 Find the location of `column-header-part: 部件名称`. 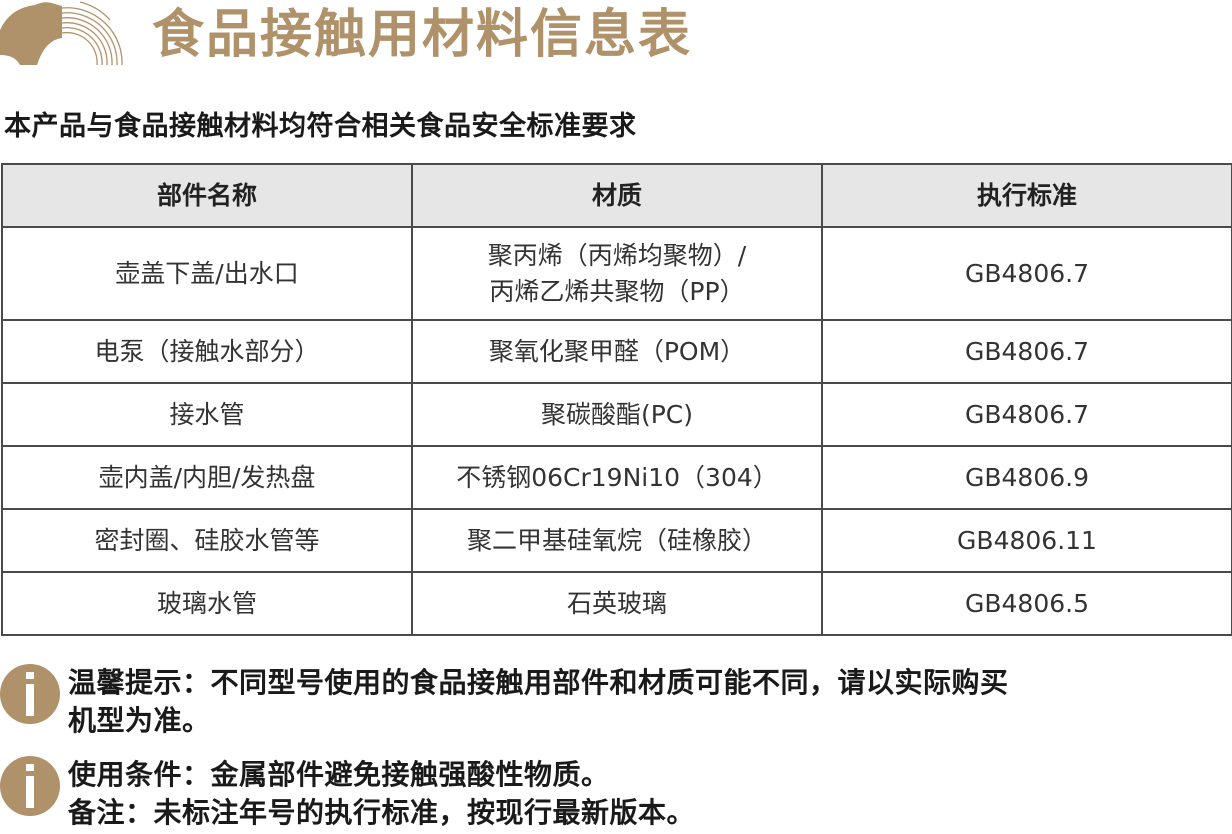

column-header-part: 部件名称 is located at coordinates (207, 195).